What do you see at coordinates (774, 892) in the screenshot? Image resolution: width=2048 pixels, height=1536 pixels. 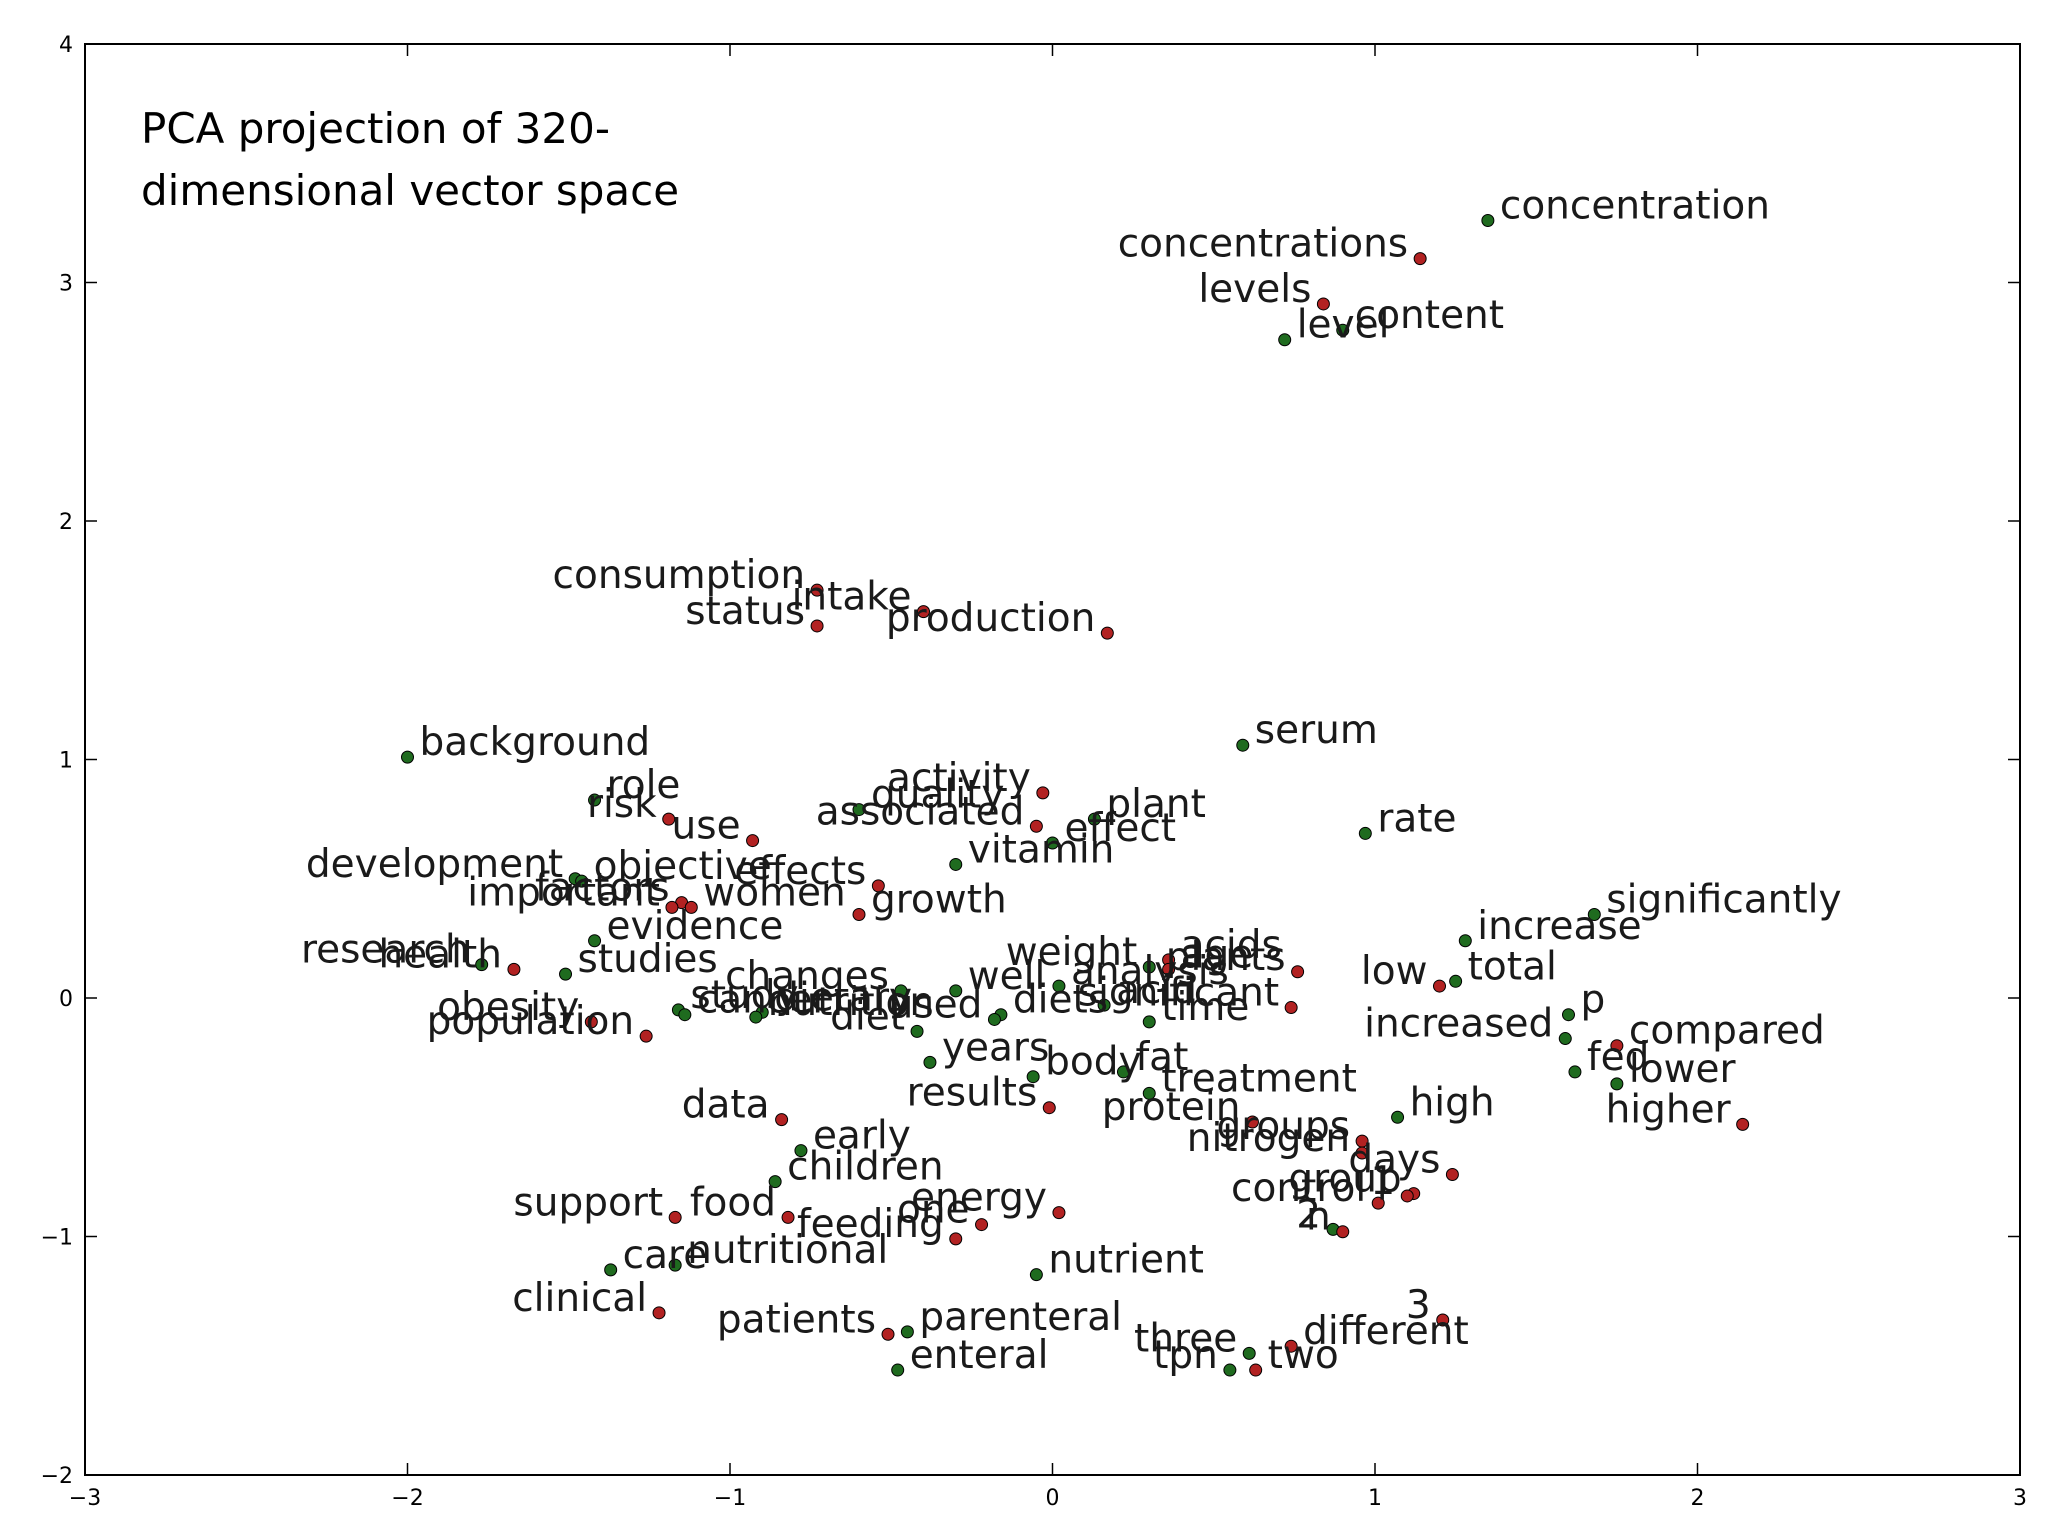 I see `point-label: women` at bounding box center [774, 892].